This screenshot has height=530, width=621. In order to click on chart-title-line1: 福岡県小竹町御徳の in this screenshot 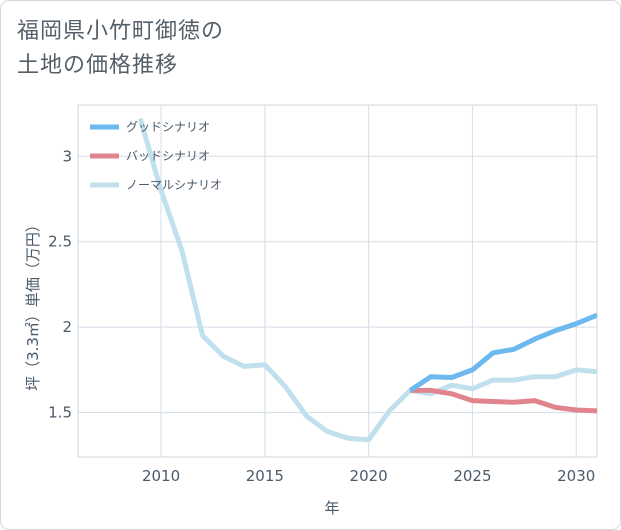, I will do `click(121, 31)`.